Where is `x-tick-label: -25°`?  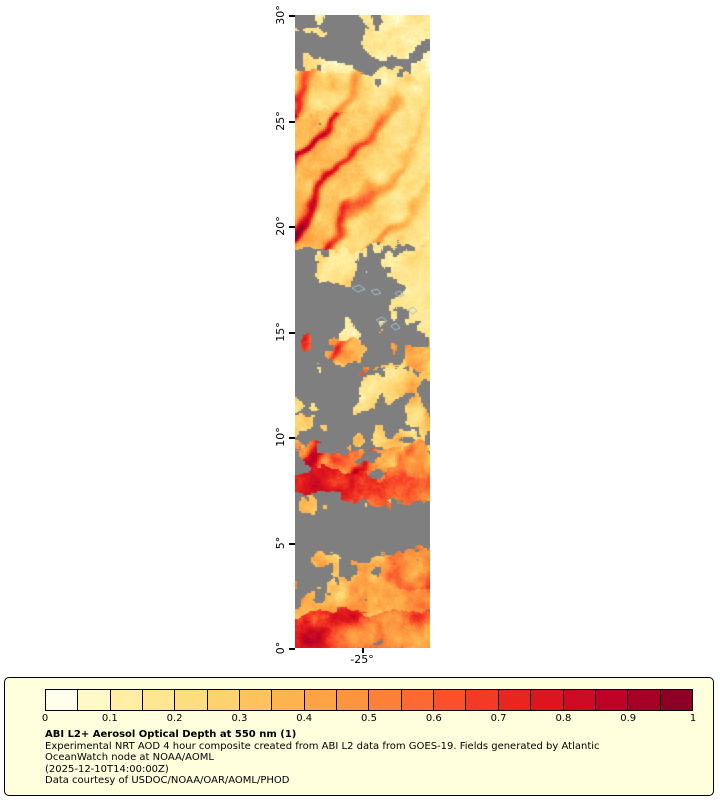 x-tick-label: -25° is located at coordinates (362, 659).